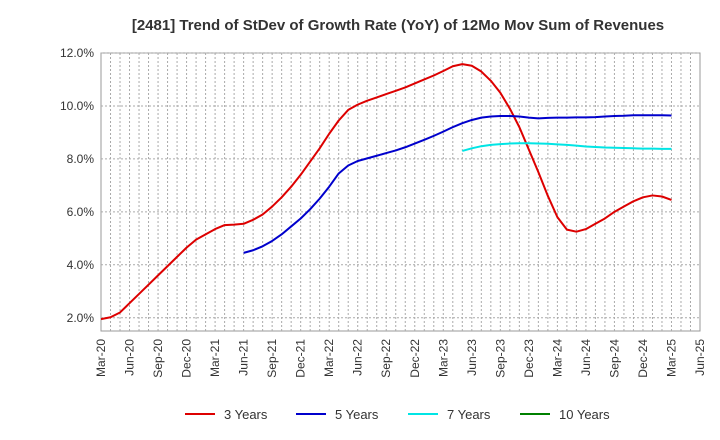  What do you see at coordinates (246, 414) in the screenshot?
I see `legend-label: 3 Years` at bounding box center [246, 414].